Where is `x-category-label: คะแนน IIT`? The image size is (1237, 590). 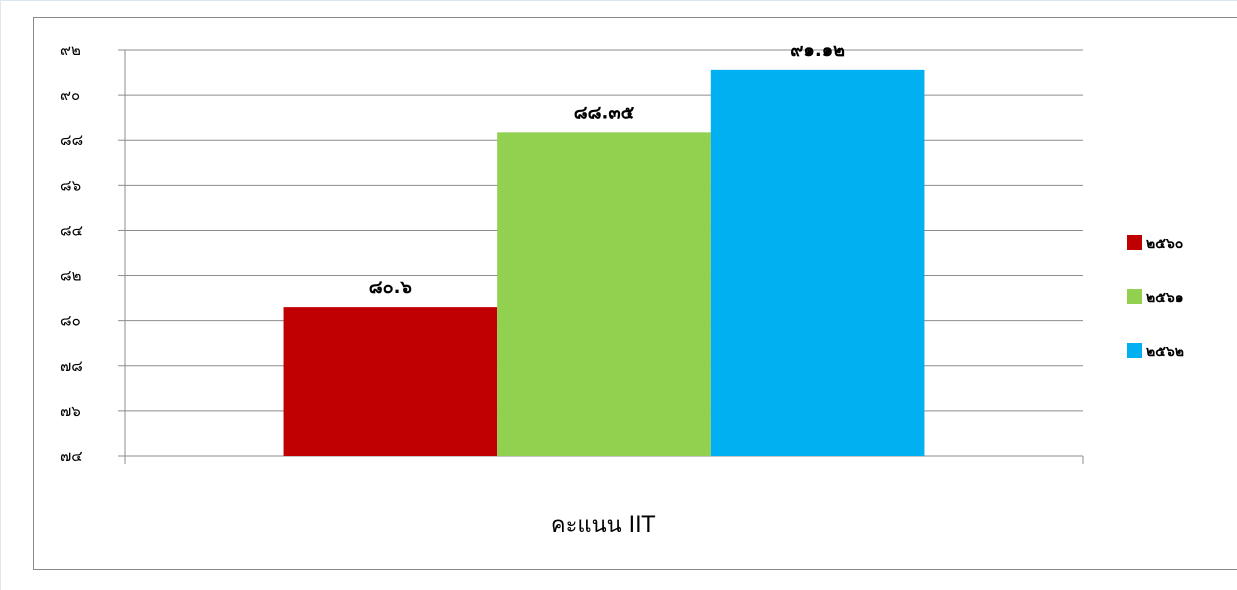 x-category-label: คะแนน IIT is located at coordinates (603, 525).